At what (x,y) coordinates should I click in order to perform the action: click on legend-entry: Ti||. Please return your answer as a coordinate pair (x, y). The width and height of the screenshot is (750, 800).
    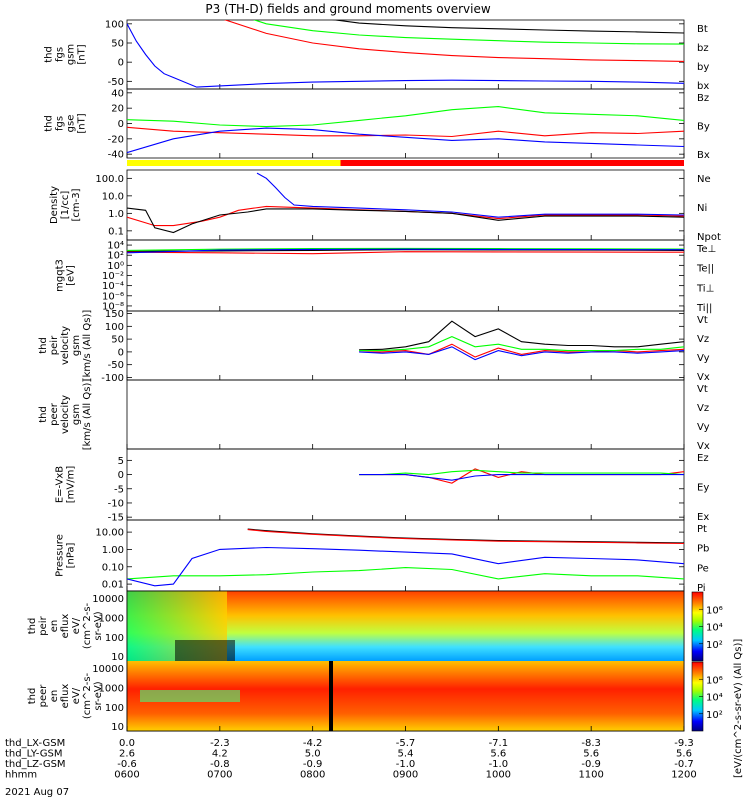
    Looking at the image, I should click on (704, 308).